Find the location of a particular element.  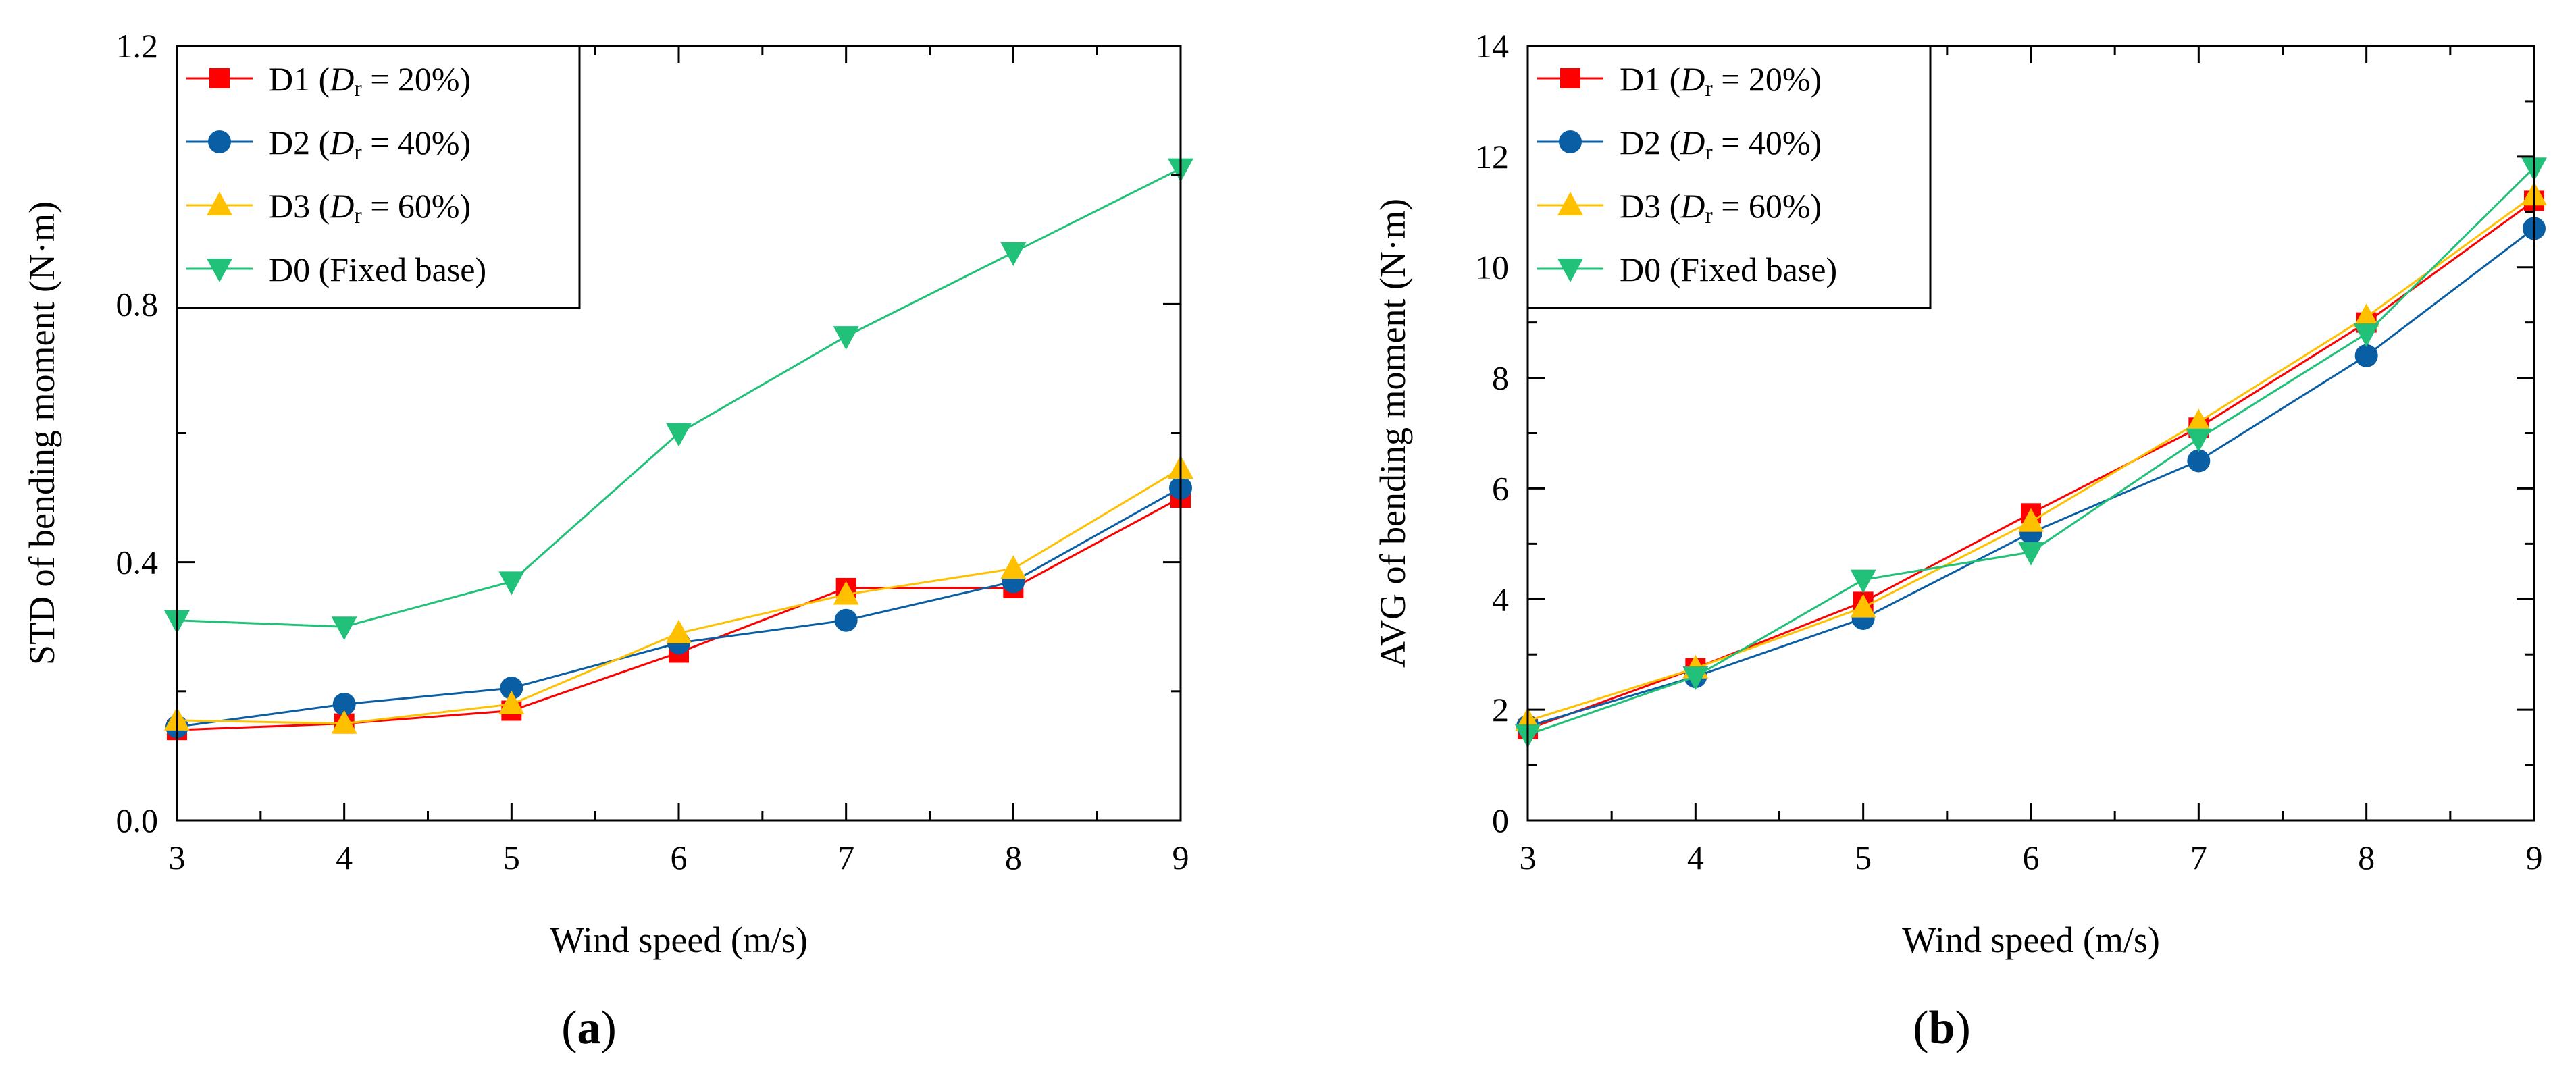

legend-box is located at coordinates (1729, 177).